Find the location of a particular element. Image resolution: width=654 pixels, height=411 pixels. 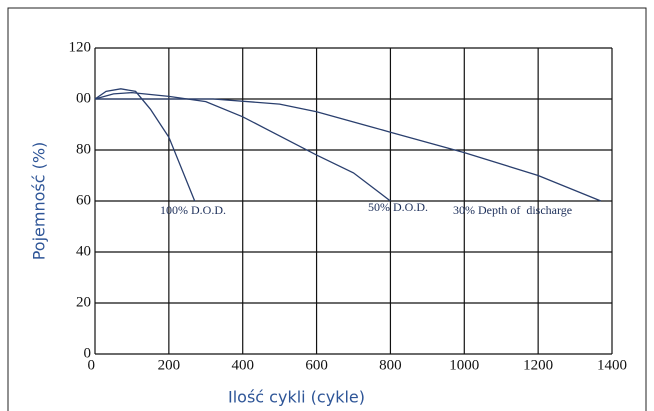

series-annotation: 50% D.O.D. is located at coordinates (398, 207).